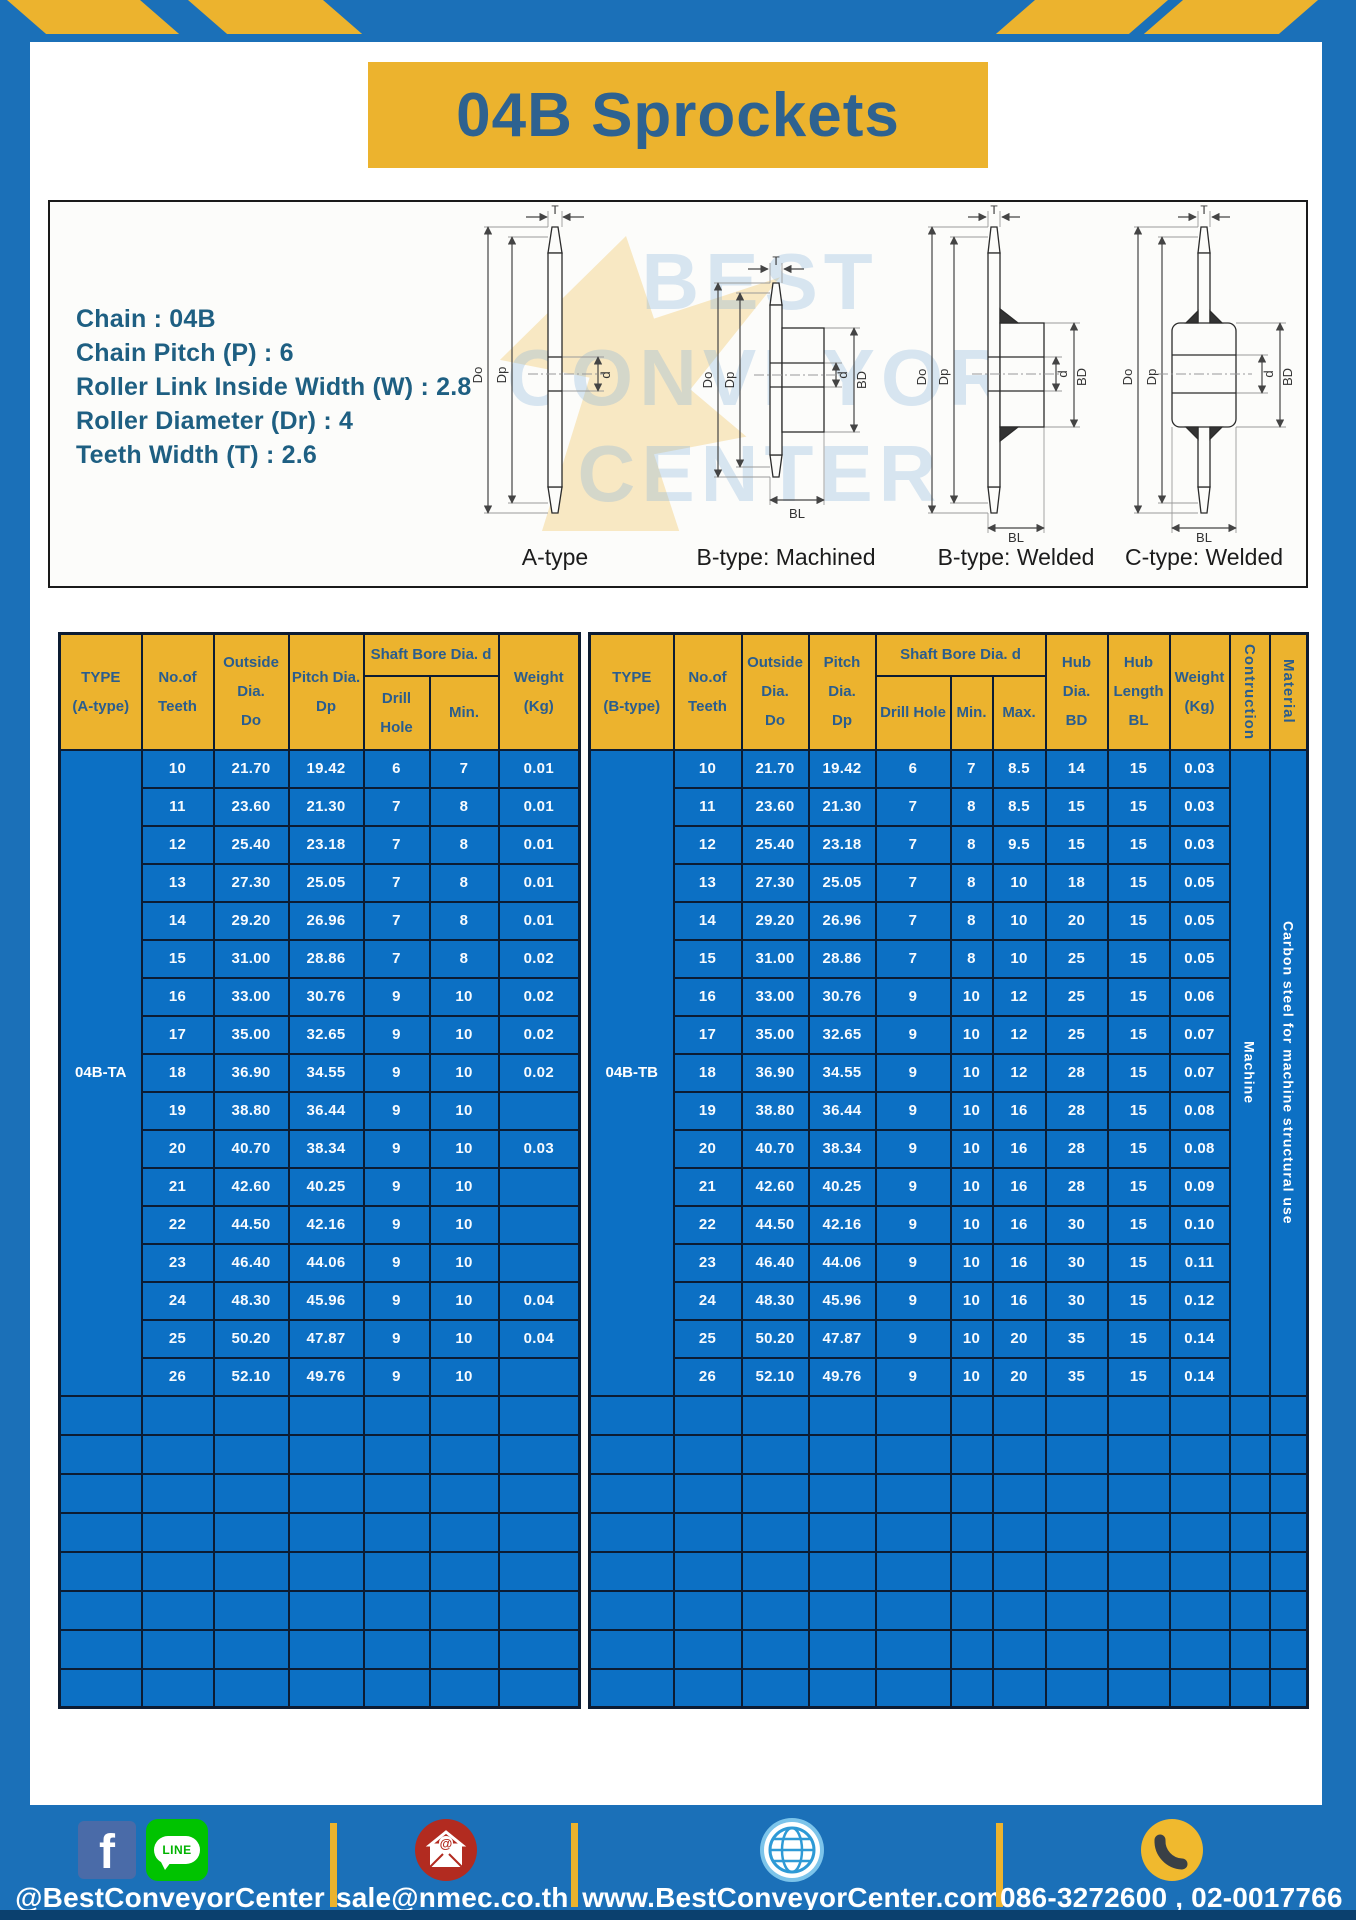 This screenshot has width=1356, height=1920. I want to click on table-cell: 18, so click(707, 1072).